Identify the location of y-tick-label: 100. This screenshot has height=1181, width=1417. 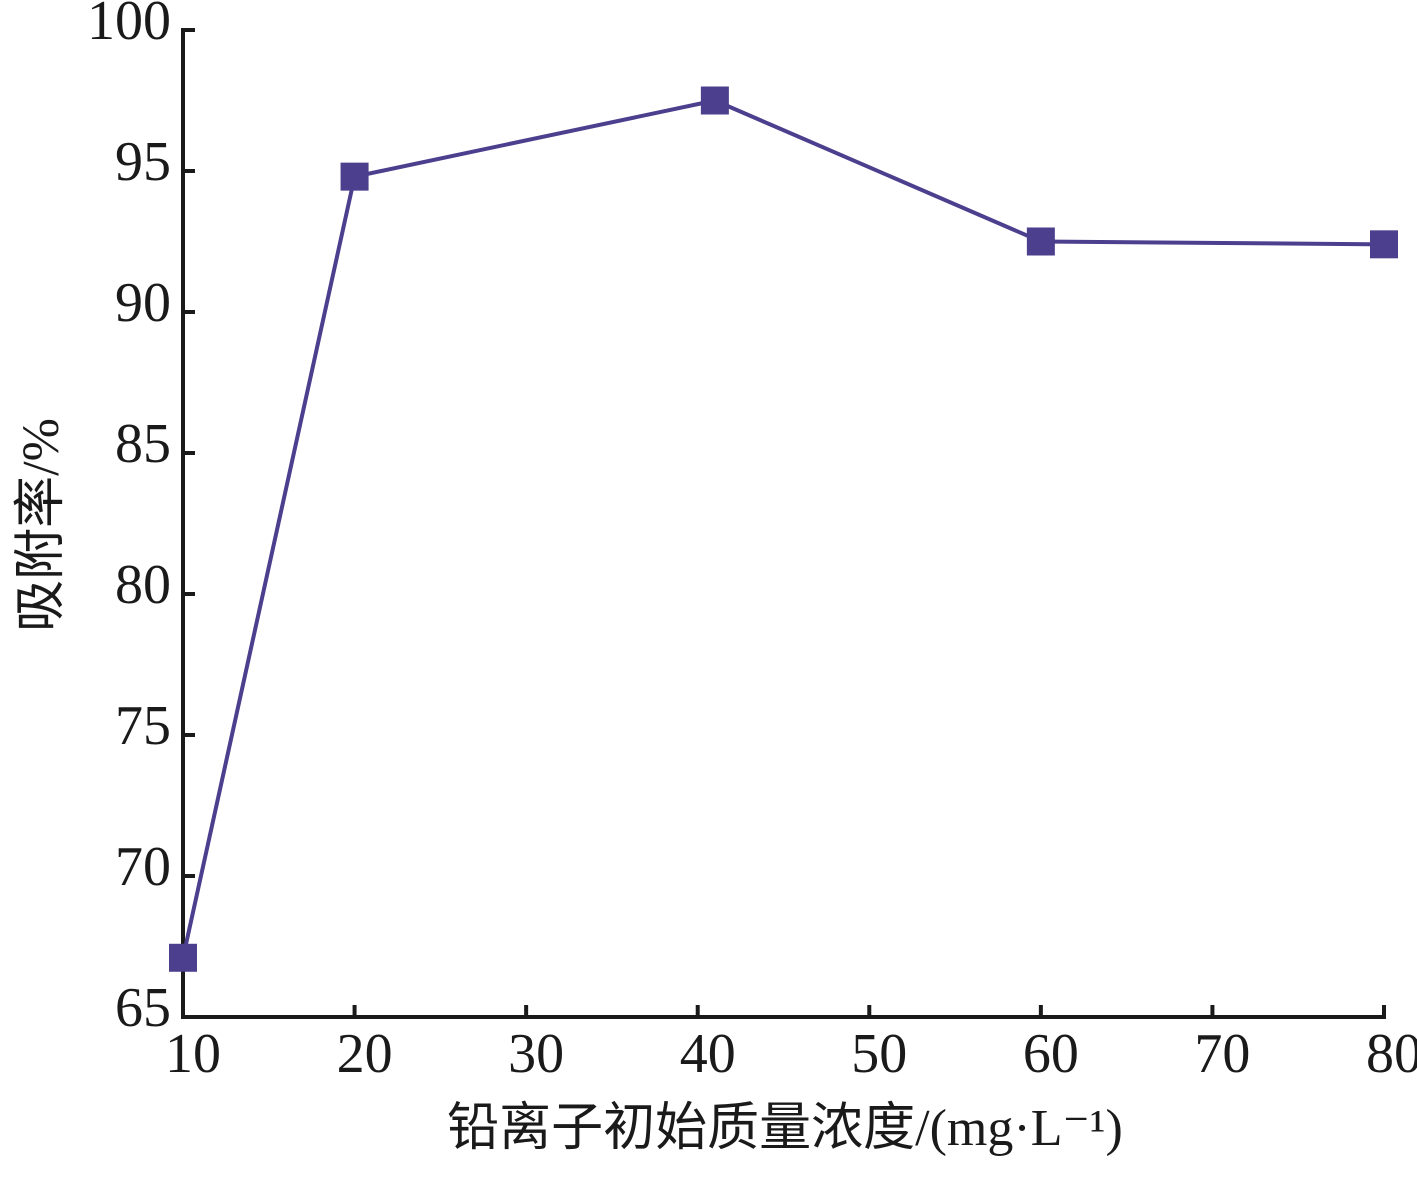
(129, 26).